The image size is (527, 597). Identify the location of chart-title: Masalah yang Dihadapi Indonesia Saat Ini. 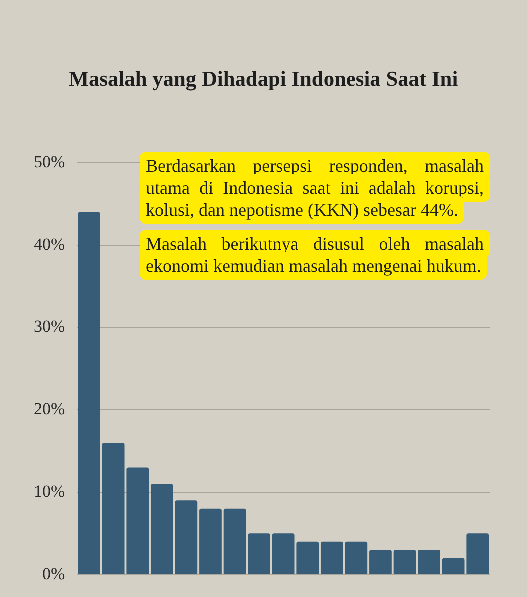
(264, 79).